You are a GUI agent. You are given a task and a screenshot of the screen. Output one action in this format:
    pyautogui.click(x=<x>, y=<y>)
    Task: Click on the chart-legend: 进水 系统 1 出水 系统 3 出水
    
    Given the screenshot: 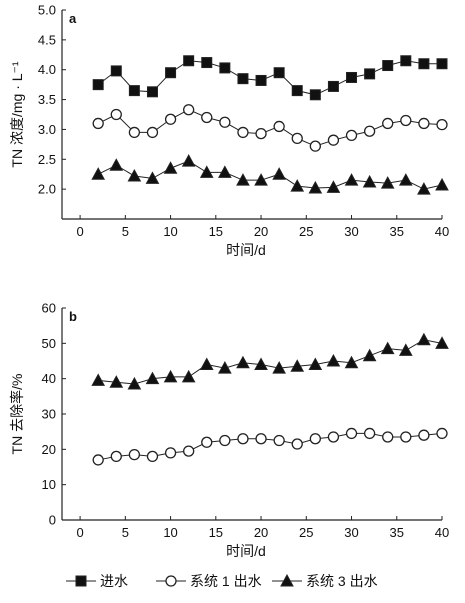 What is the action you would take?
    pyautogui.click(x=222, y=581)
    